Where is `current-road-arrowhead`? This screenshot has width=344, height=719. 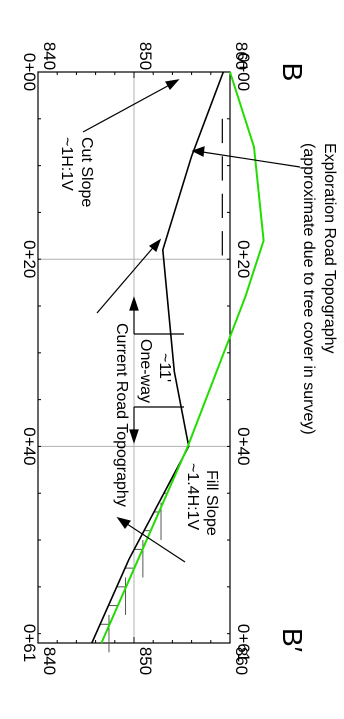
current-road-arrowhead is located at coordinates (155, 245).